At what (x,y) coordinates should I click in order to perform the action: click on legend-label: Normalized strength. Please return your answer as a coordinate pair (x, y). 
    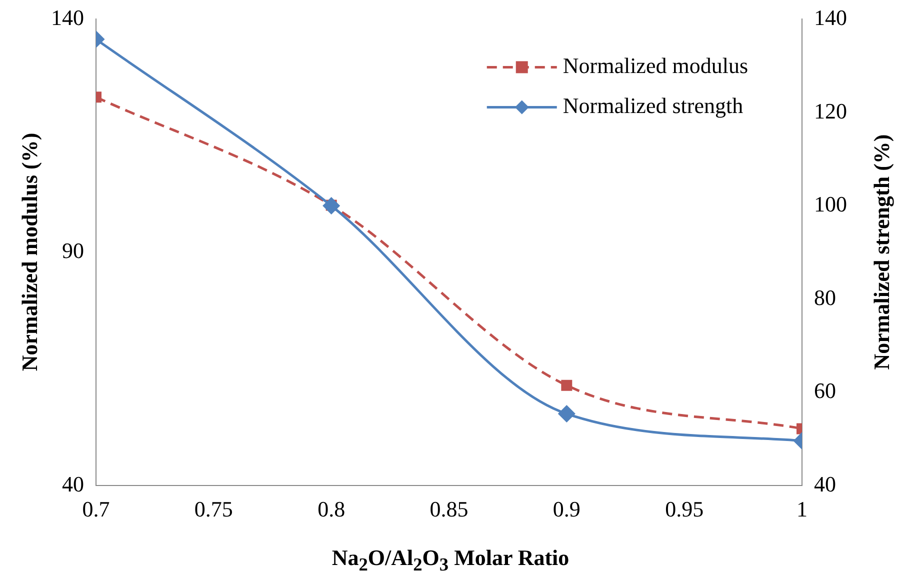
    Looking at the image, I should click on (653, 105).